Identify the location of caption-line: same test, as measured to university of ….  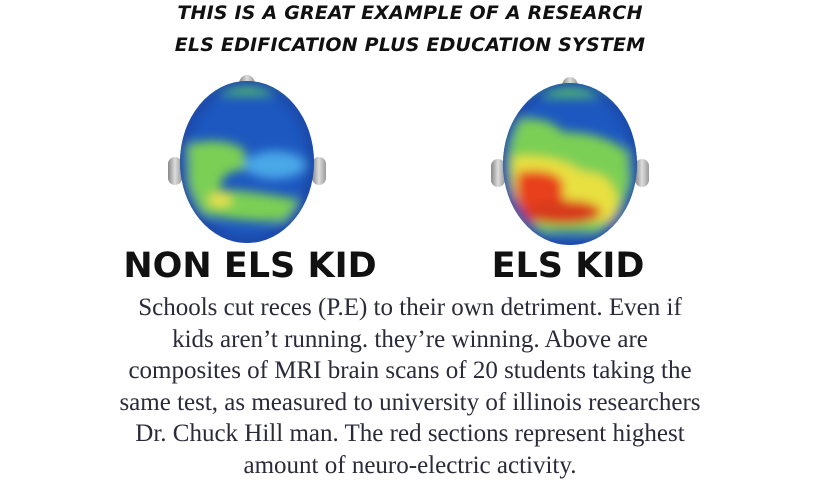
(410, 403).